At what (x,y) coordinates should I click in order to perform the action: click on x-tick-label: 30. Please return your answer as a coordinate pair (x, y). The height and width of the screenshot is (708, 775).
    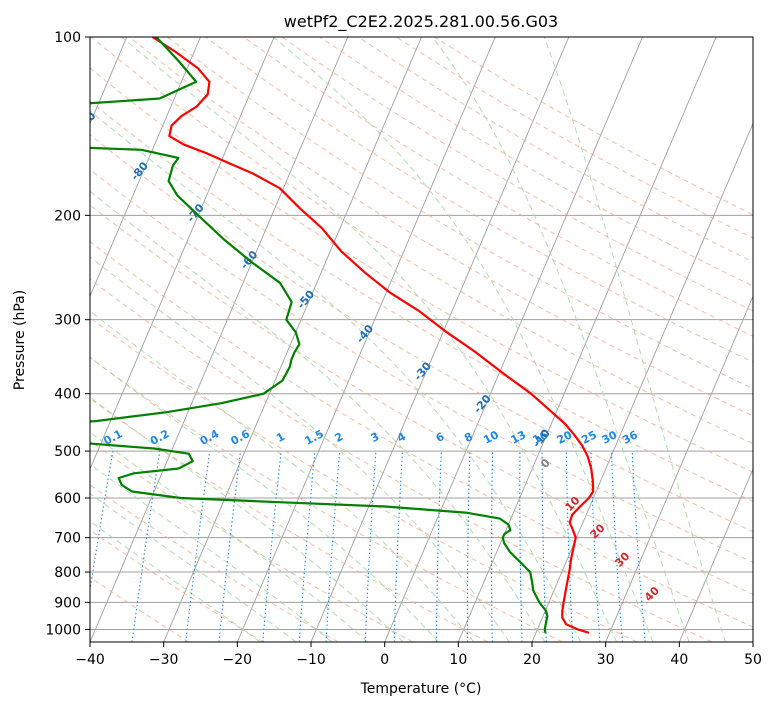
    Looking at the image, I should click on (606, 660).